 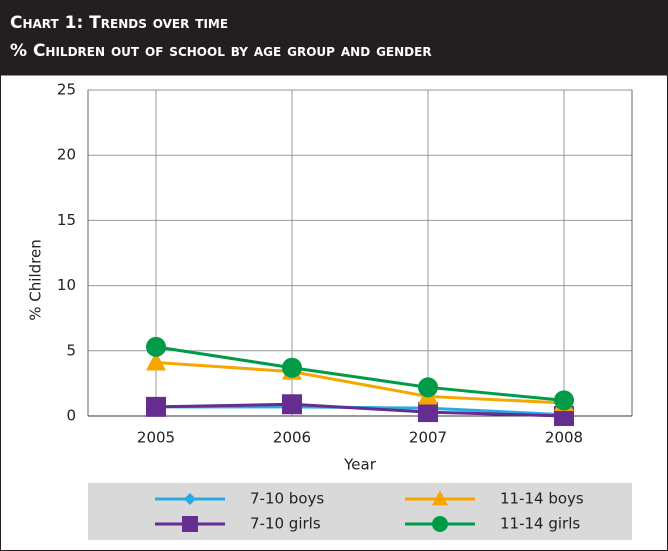 What do you see at coordinates (285, 524) in the screenshot?
I see `legend-label: 7-10 girls` at bounding box center [285, 524].